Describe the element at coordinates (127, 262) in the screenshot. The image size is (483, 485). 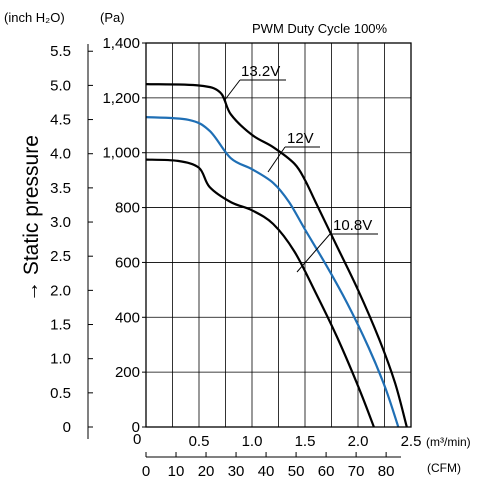
I see `y-pa-tick-label: 600` at that location.